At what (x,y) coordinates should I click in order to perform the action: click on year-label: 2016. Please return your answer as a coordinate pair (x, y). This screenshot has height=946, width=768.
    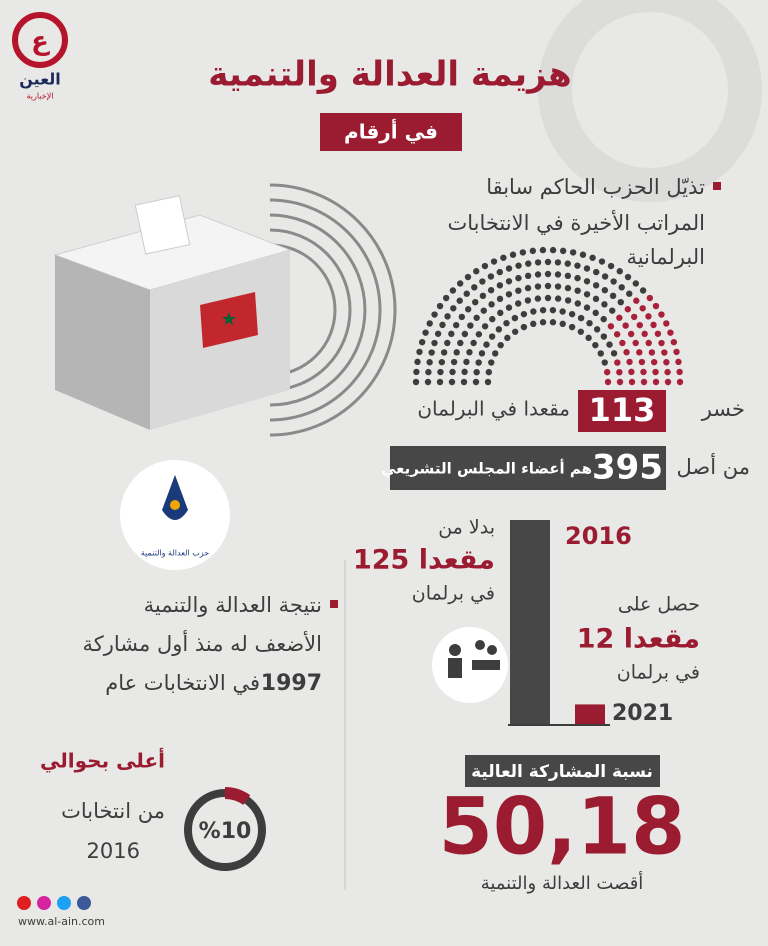
    Looking at the image, I should click on (598, 536).